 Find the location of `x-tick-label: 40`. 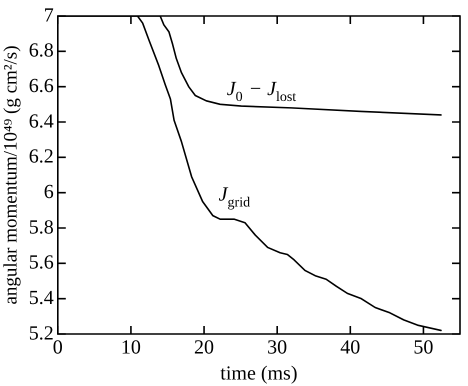

x-tick-label: 40 is located at coordinates (350, 347).